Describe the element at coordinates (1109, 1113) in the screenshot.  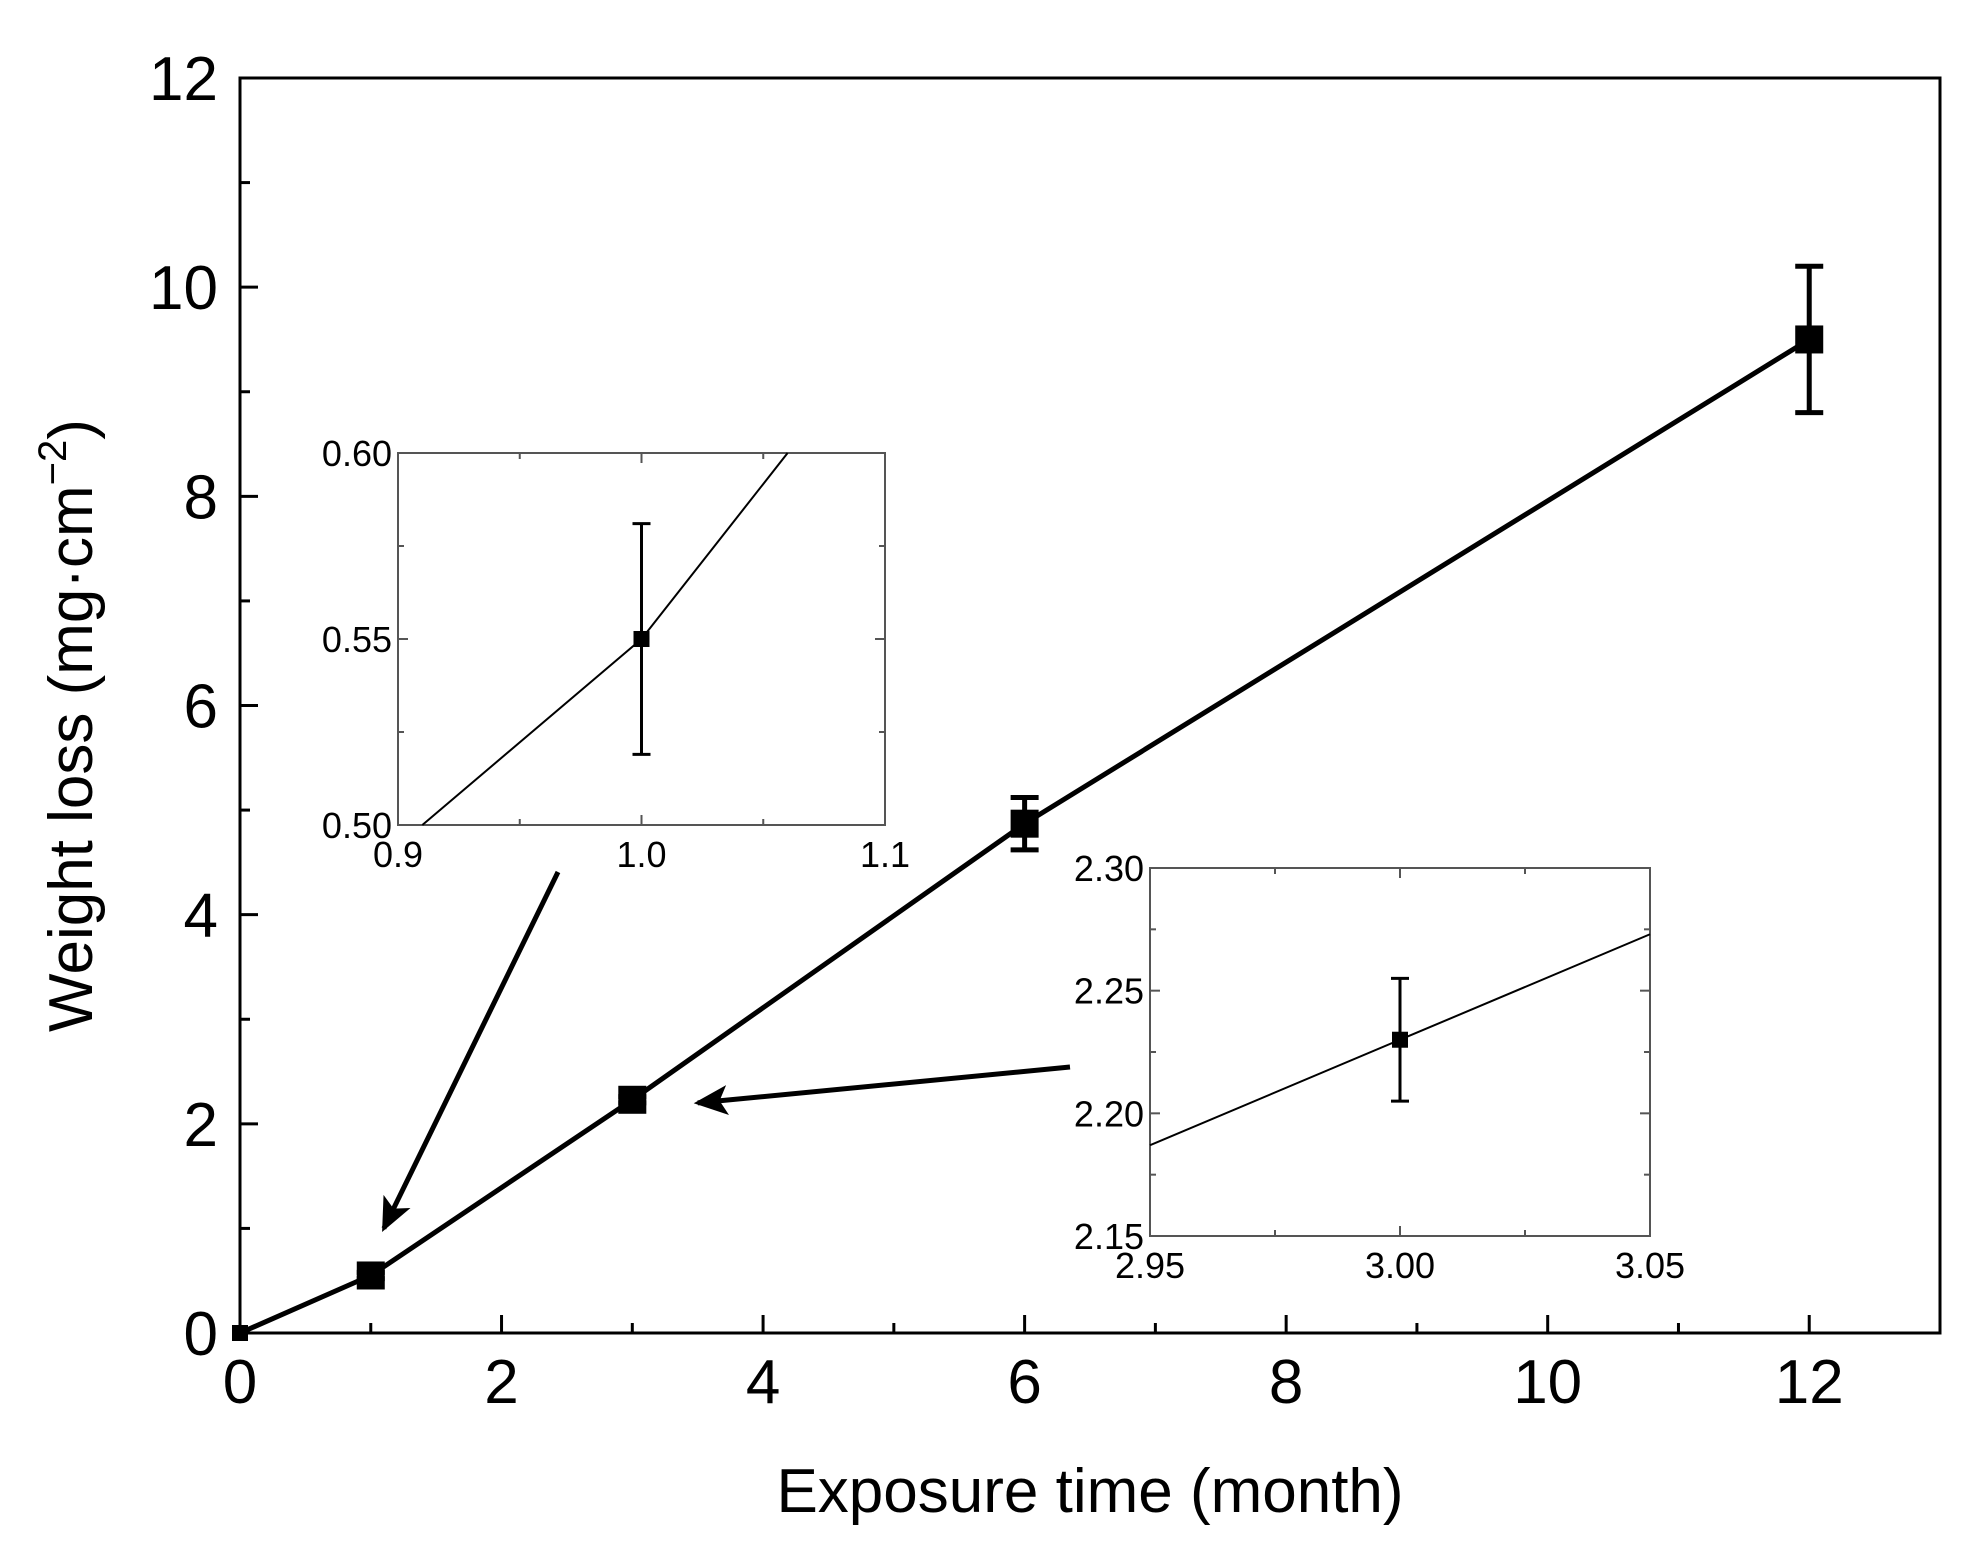
I see `inset-y-tick-label: 2.20` at that location.